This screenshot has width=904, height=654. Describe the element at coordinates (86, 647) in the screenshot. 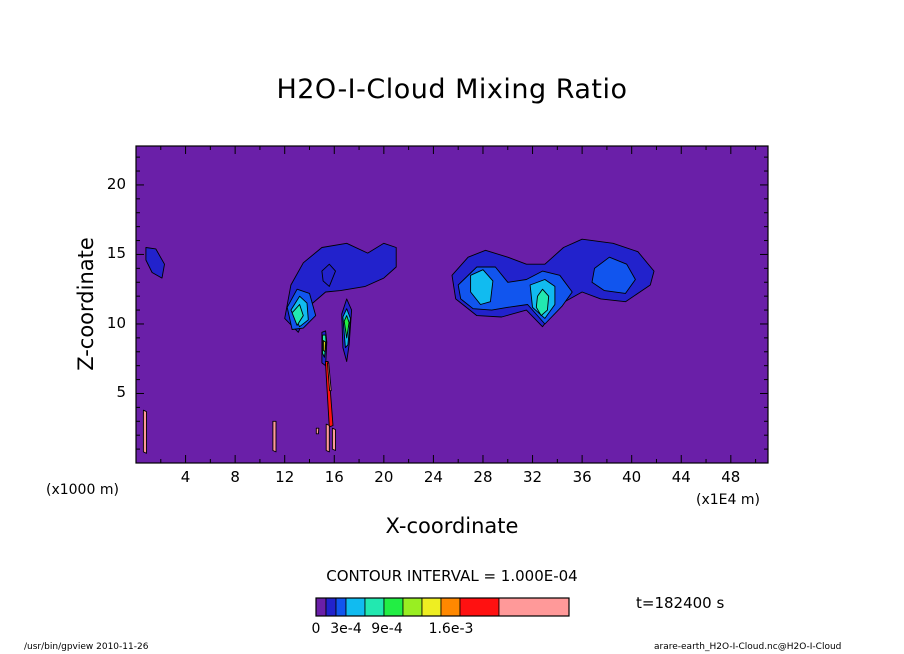

I see `footer-left: /usr/bin/gpview 2010-11-26` at that location.